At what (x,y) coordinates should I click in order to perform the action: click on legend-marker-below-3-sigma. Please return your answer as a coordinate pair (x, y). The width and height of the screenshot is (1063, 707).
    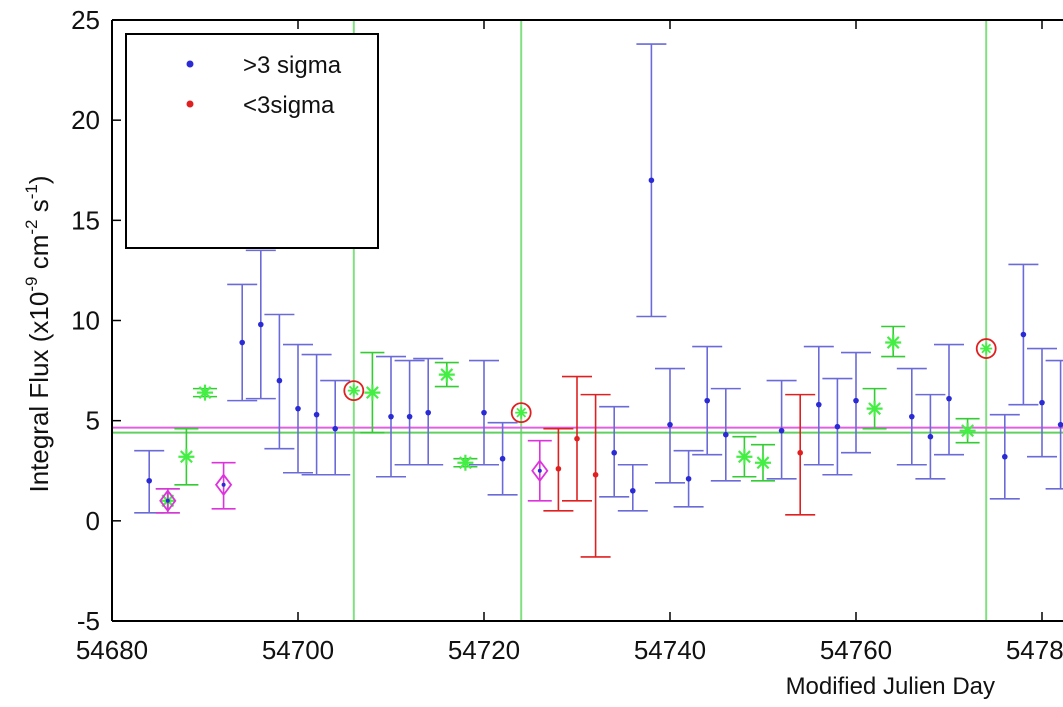
    Looking at the image, I should click on (190, 104).